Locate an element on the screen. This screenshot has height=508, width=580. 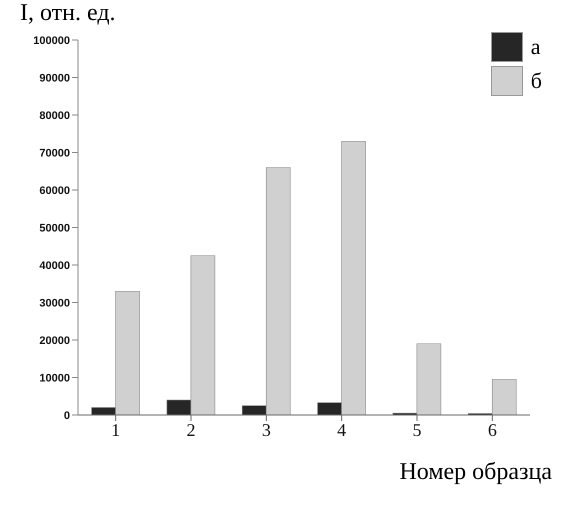
y-tick-label: 40000 is located at coordinates (54, 266).